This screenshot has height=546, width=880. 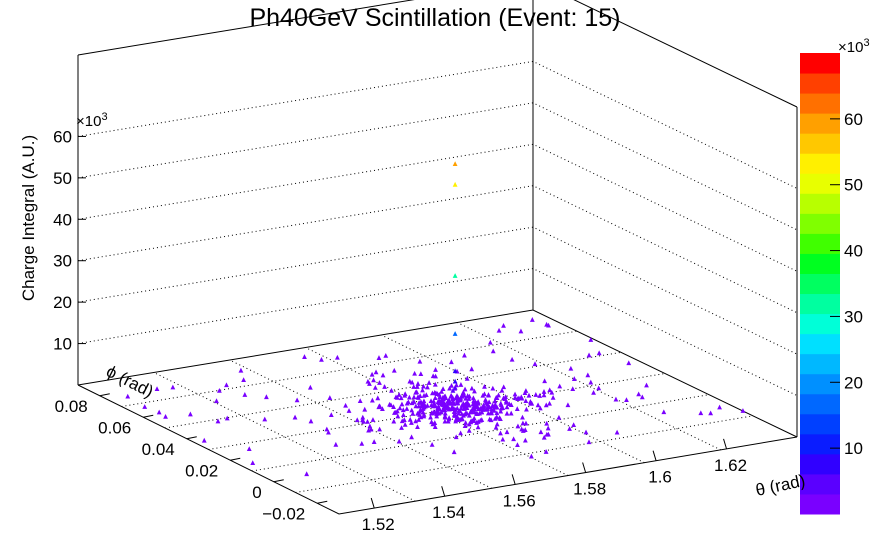 What do you see at coordinates (92, 120) in the screenshot?
I see `z-axis-exponent: ×10³` at bounding box center [92, 120].